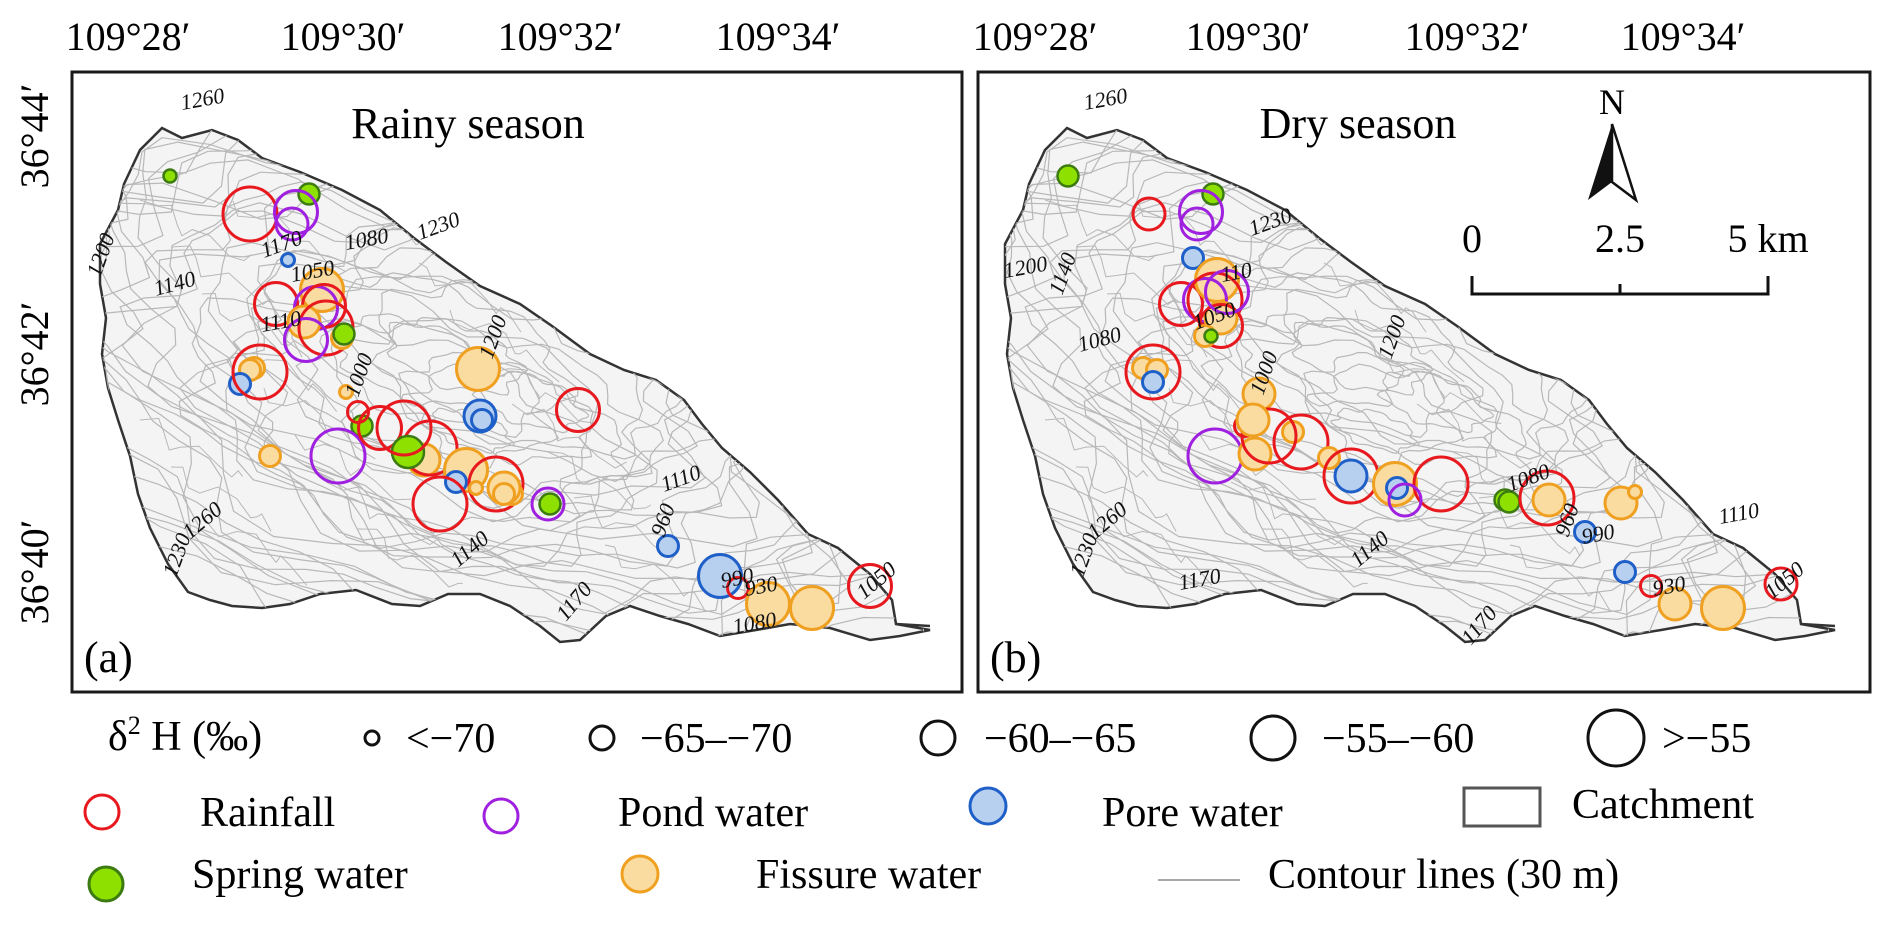  Describe the element at coordinates (467, 123) in the screenshot. I see `panel-a-title: Rainy season` at that location.